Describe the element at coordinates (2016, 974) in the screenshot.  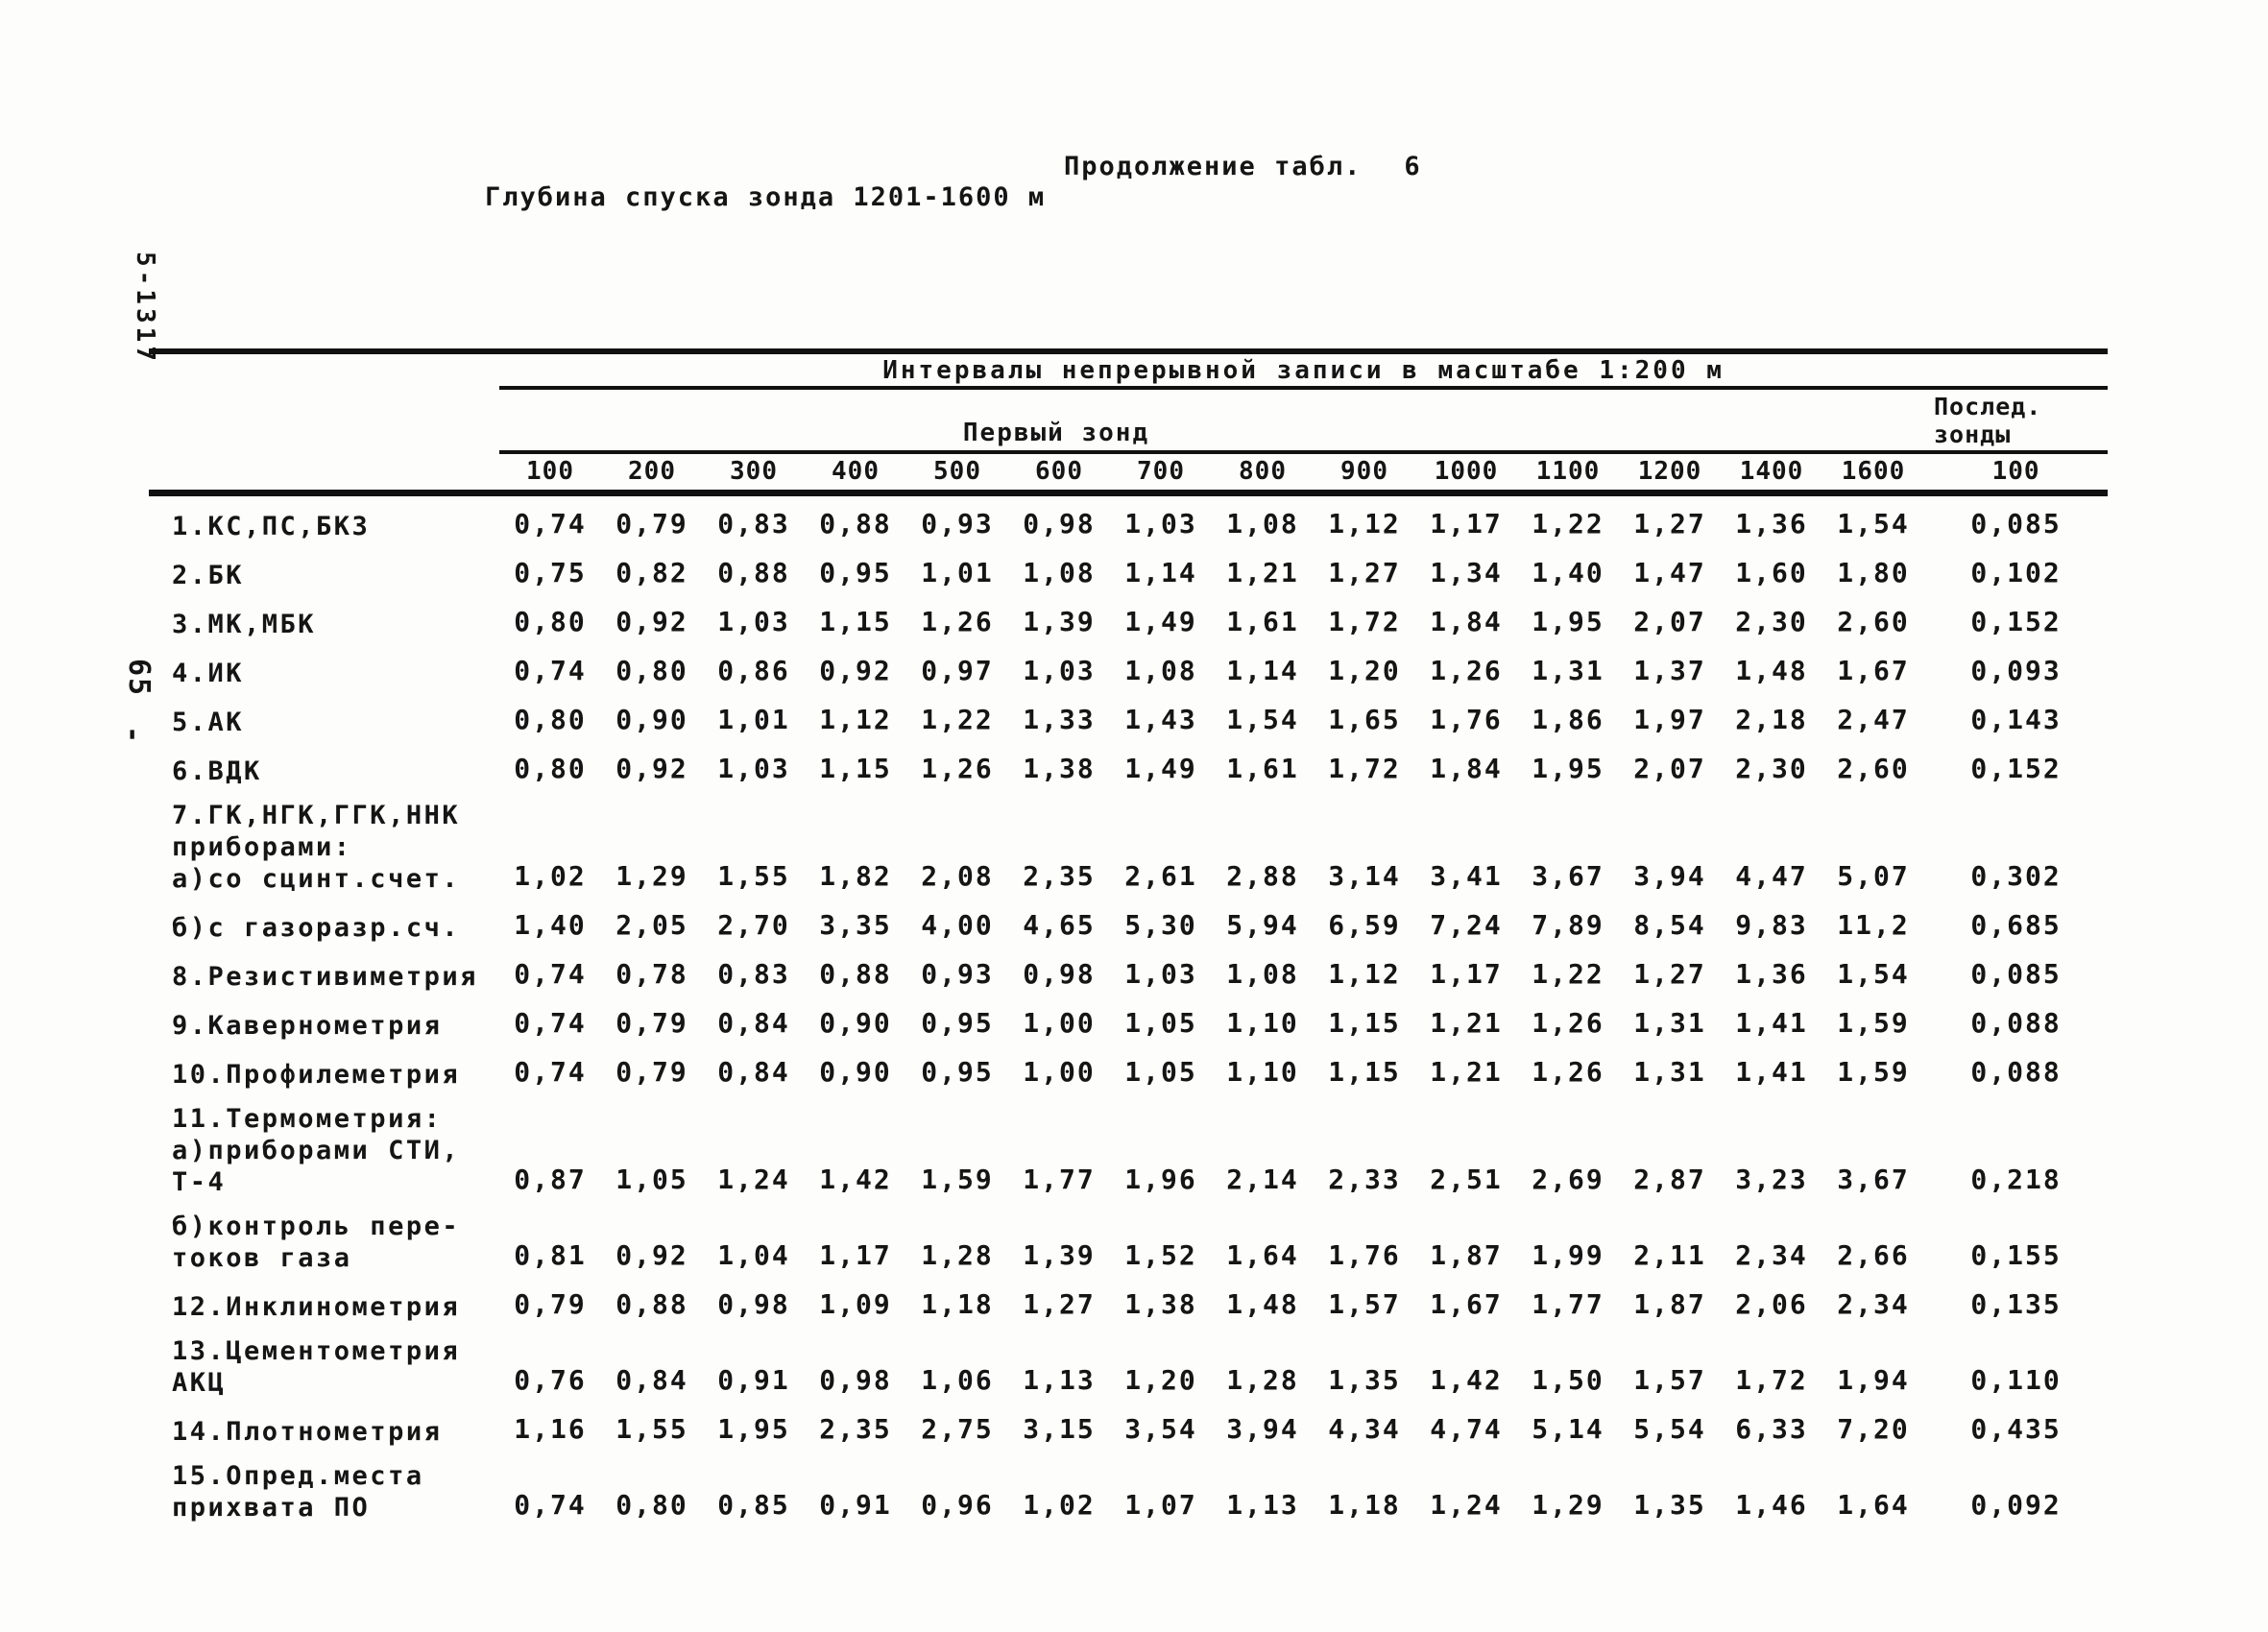
I see `value-cell: 0,085` at that location.